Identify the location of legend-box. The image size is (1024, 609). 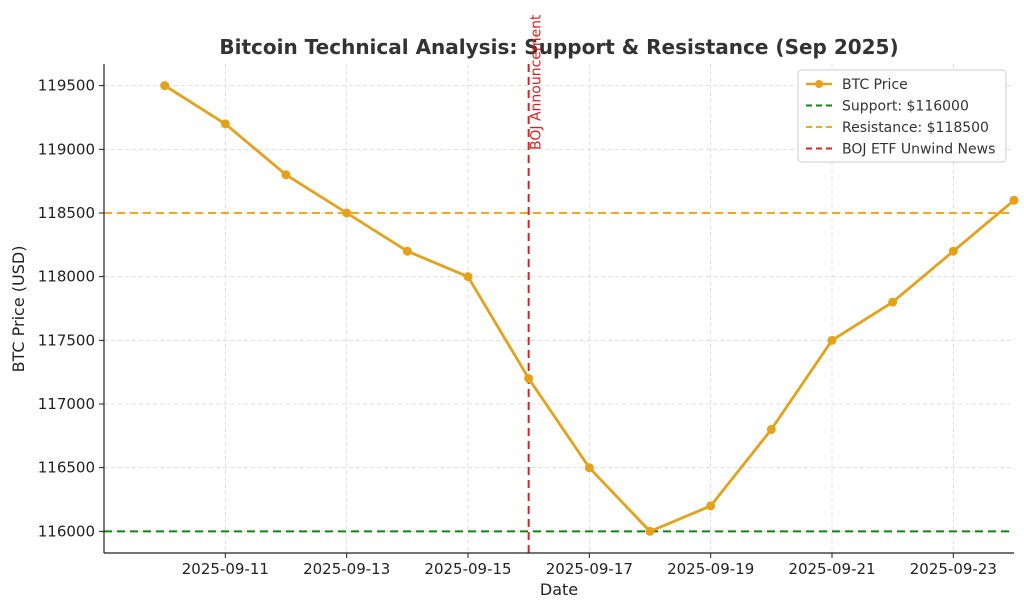
(902, 116).